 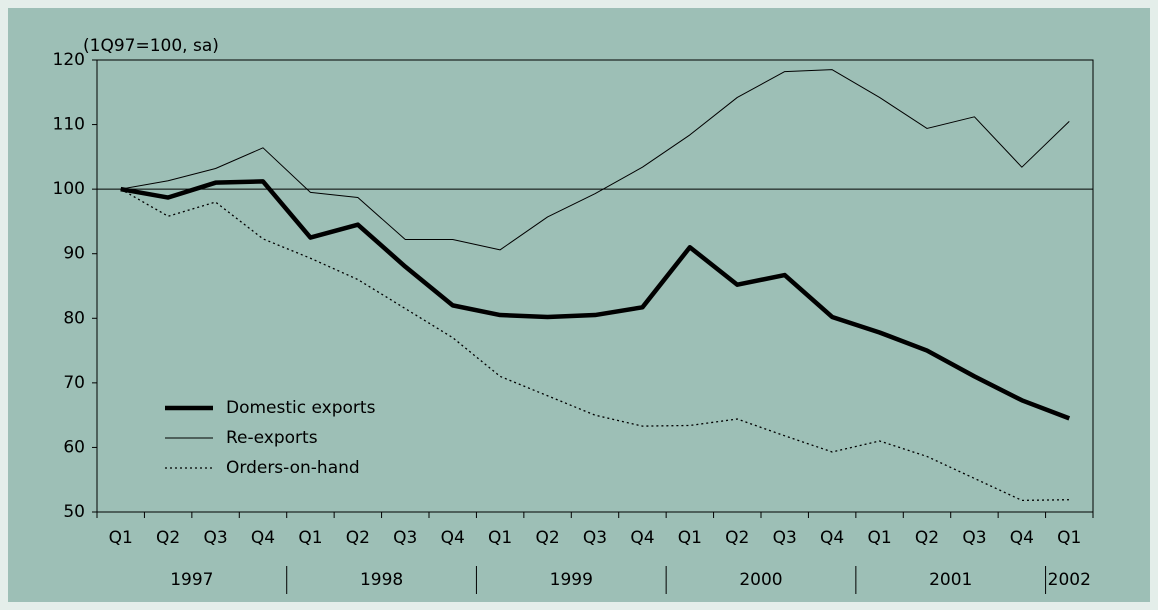 I want to click on y-tick-label: 110, so click(x=69, y=125).